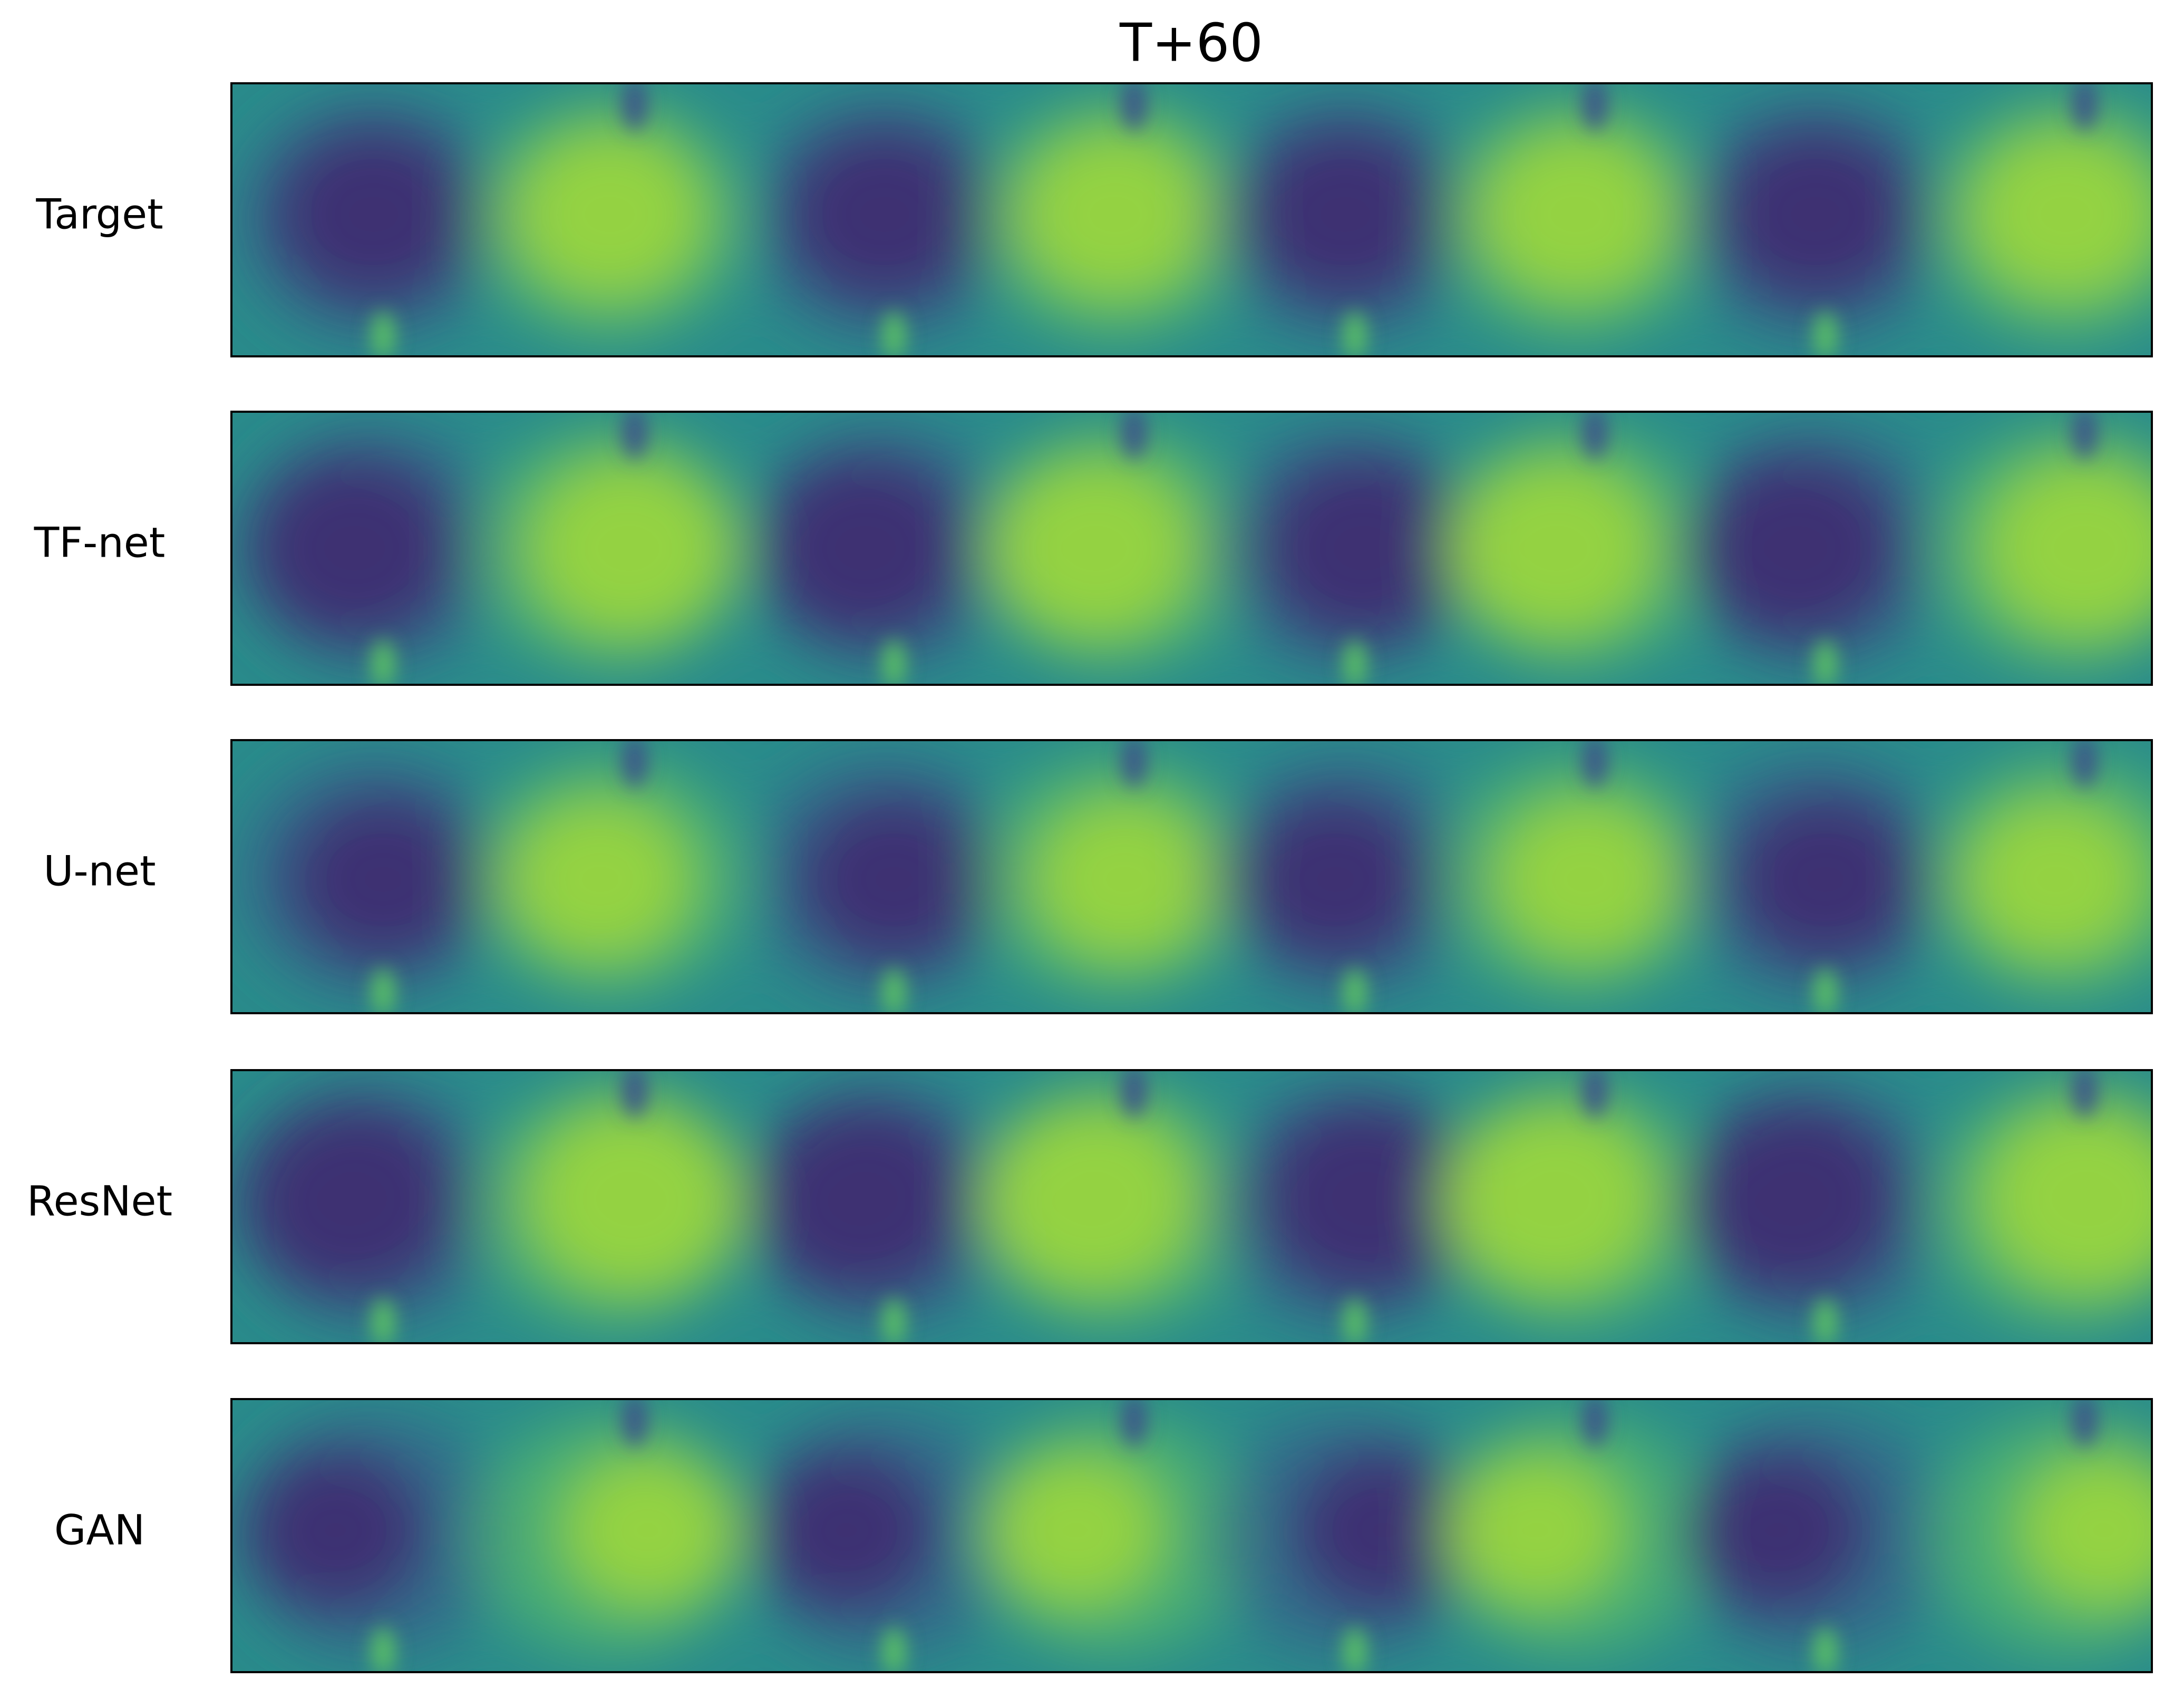 The image size is (2174, 1708). What do you see at coordinates (100, 543) in the screenshot?
I see `panel-label: TF-net` at bounding box center [100, 543].